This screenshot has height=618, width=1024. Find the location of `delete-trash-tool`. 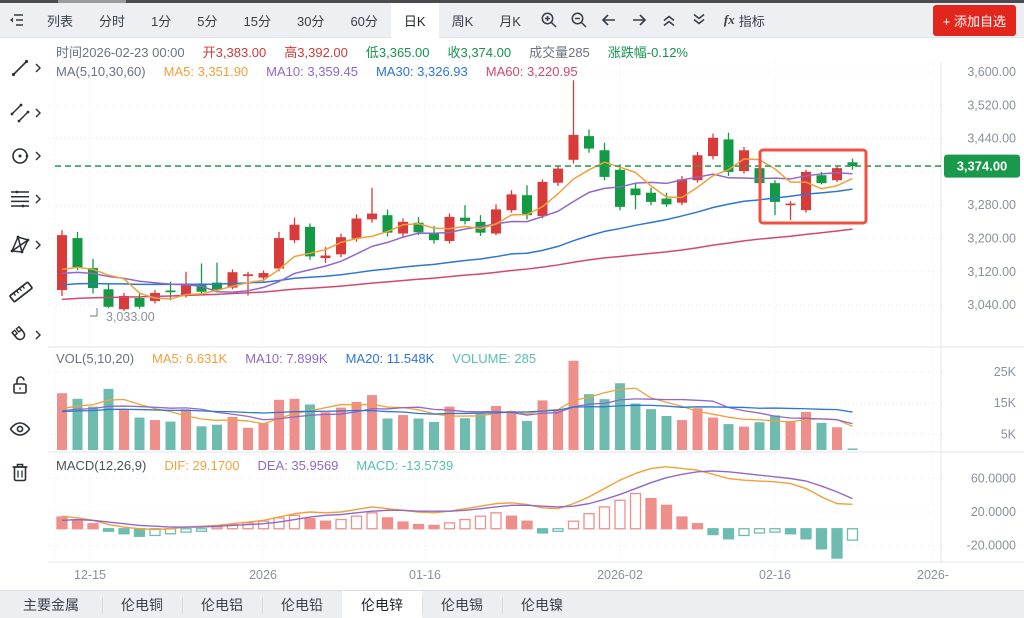

delete-trash-tool is located at coordinates (27, 472).